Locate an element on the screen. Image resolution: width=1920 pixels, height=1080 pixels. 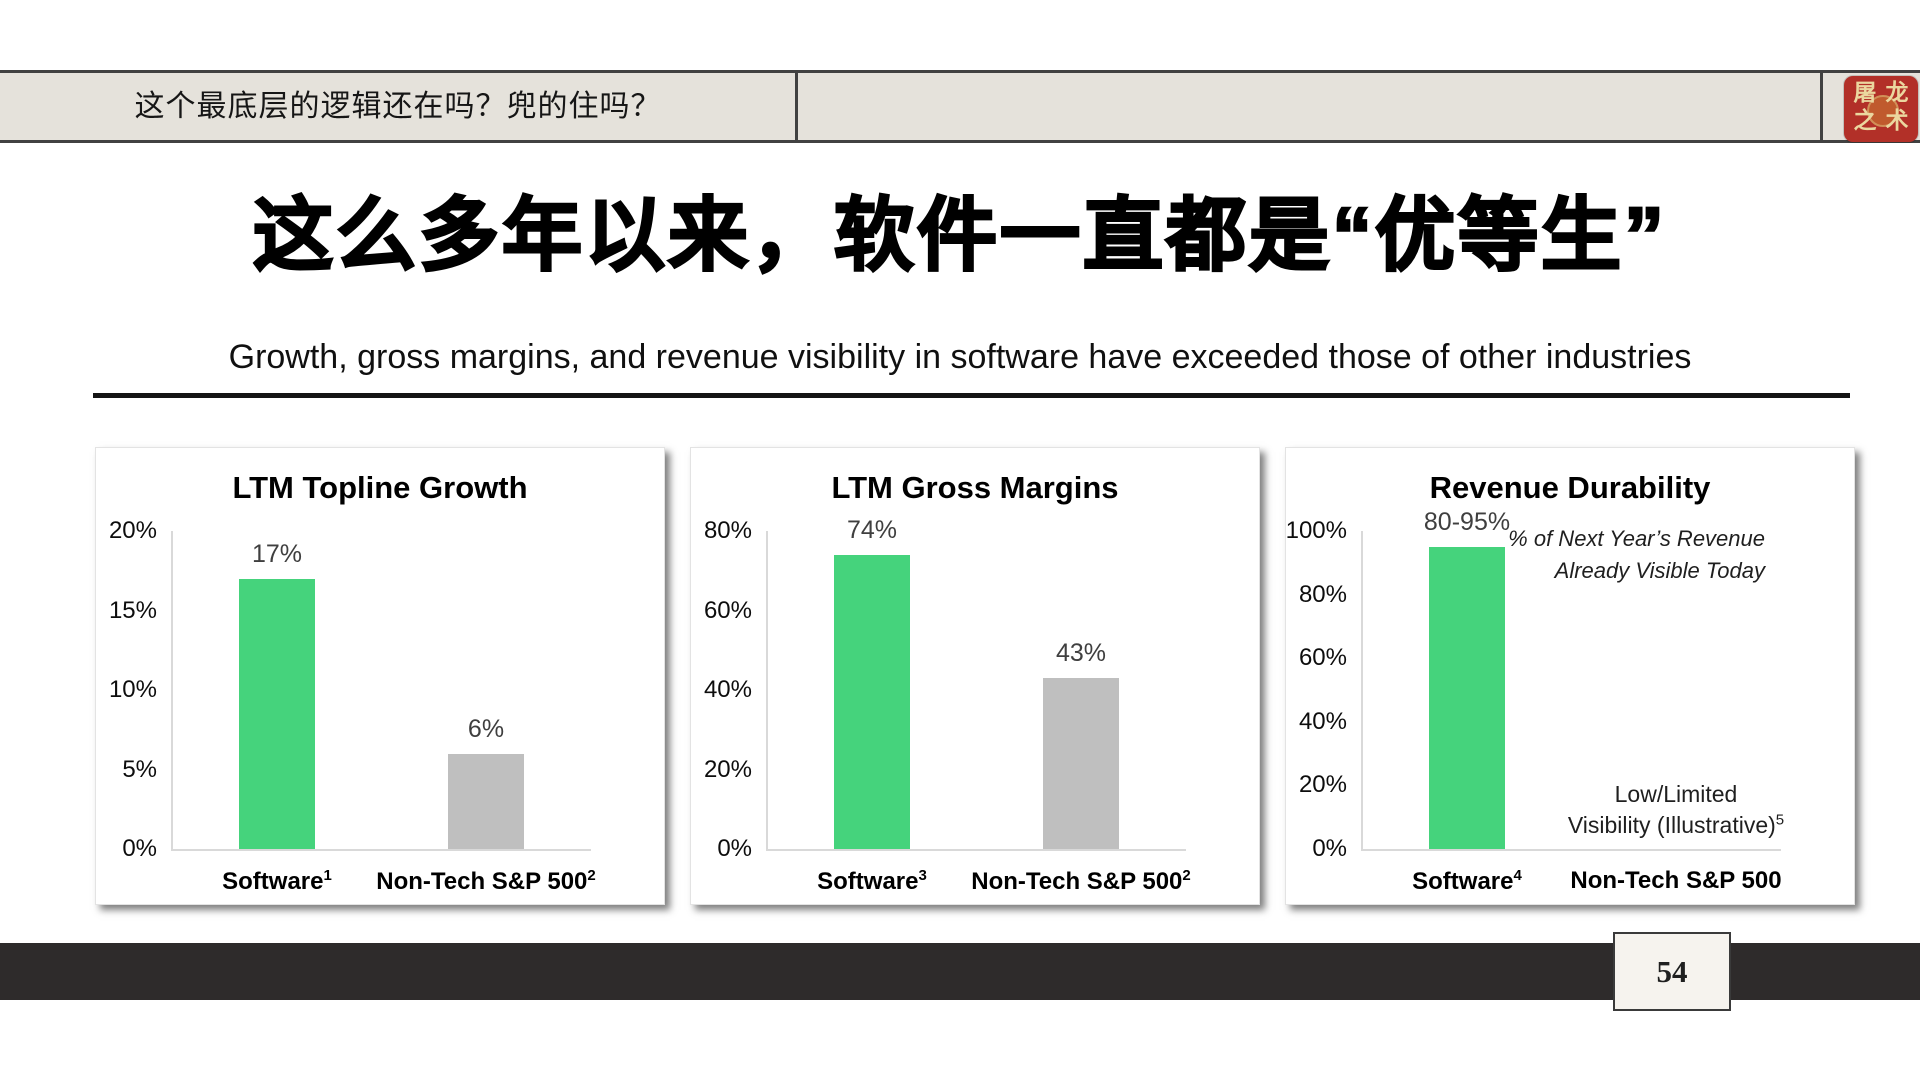
header-question-cell: 这个最底层的逻辑还在吗？兜的住吗？ is located at coordinates (398, 106).